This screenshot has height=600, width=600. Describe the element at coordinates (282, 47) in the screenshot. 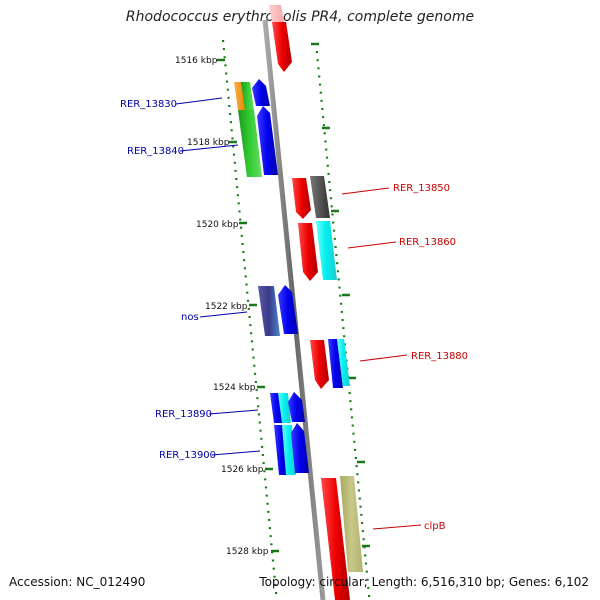

I see `gene-top-red` at that location.